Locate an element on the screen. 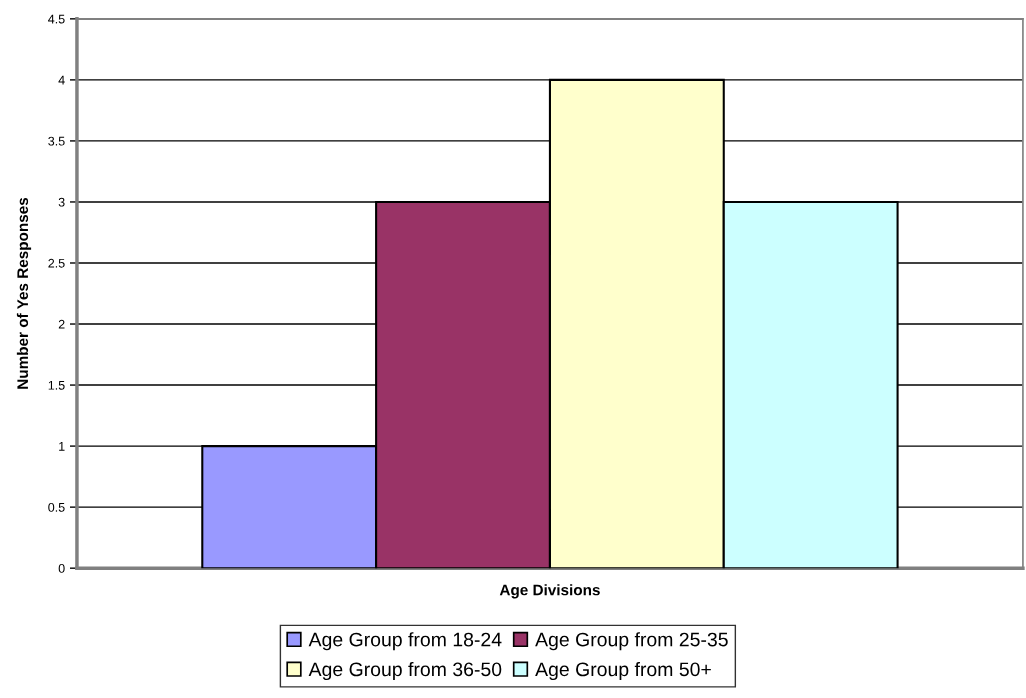 The height and width of the screenshot is (698, 1026). legend-label: Age Group from 50+ is located at coordinates (623, 671).